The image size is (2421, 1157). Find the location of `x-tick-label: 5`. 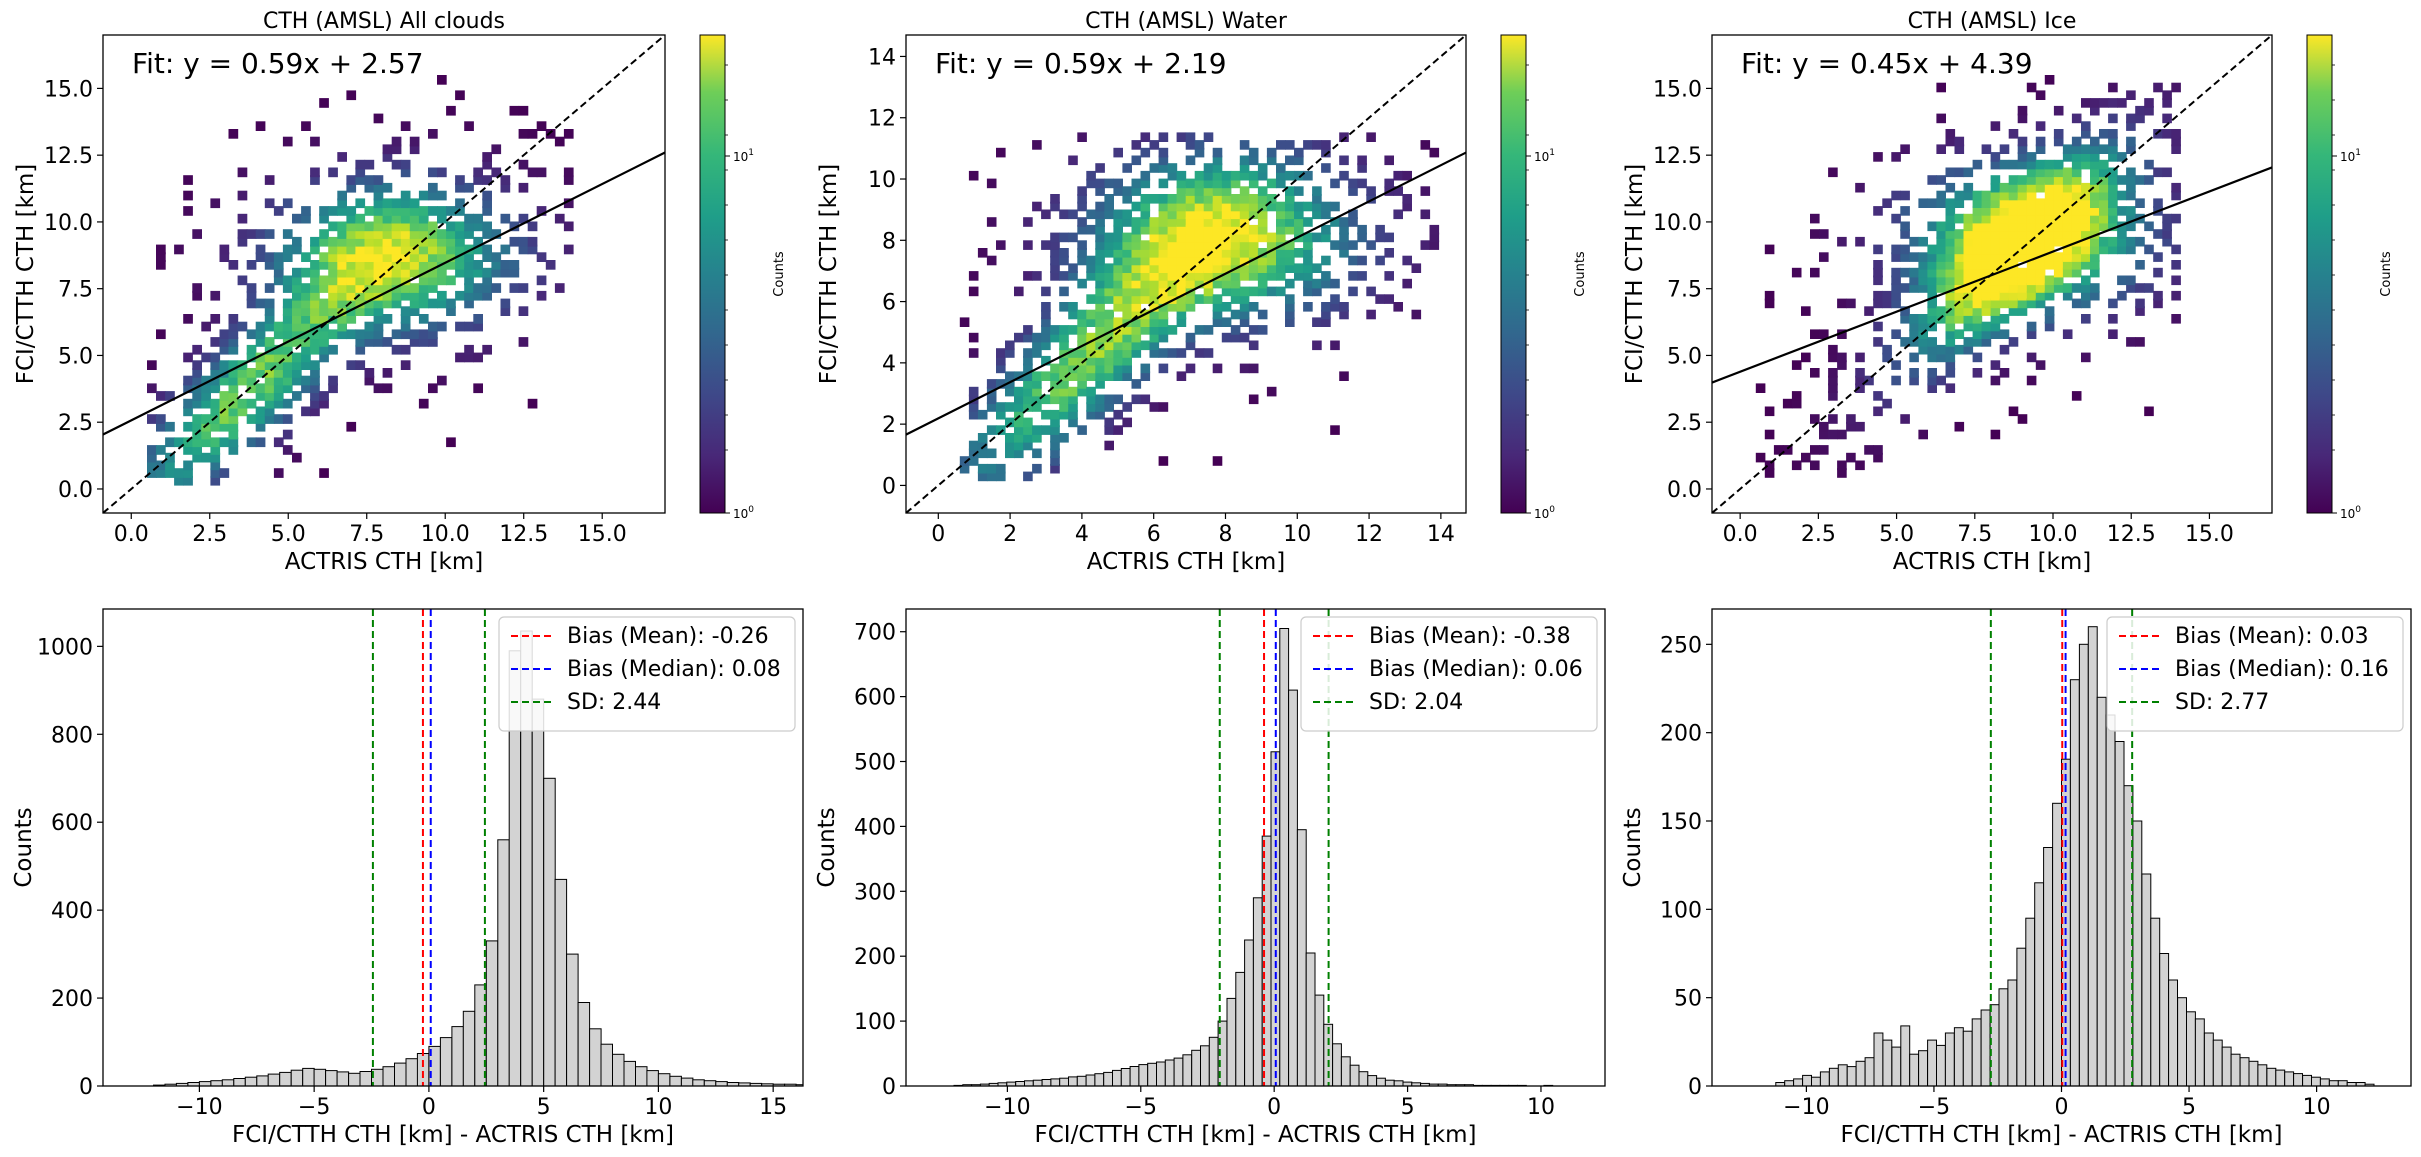

x-tick-label: 5 is located at coordinates (1408, 1107).